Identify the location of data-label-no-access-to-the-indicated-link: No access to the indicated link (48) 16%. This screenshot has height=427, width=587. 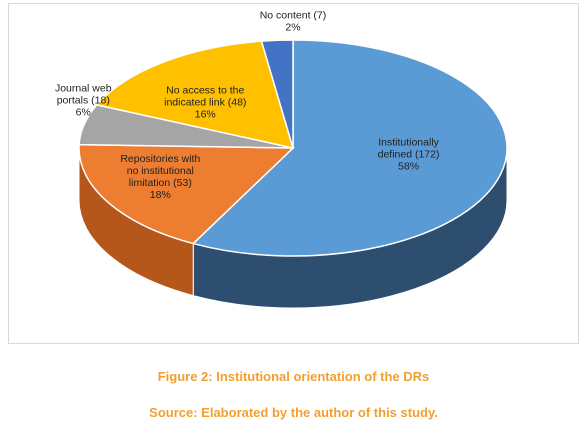
(205, 103).